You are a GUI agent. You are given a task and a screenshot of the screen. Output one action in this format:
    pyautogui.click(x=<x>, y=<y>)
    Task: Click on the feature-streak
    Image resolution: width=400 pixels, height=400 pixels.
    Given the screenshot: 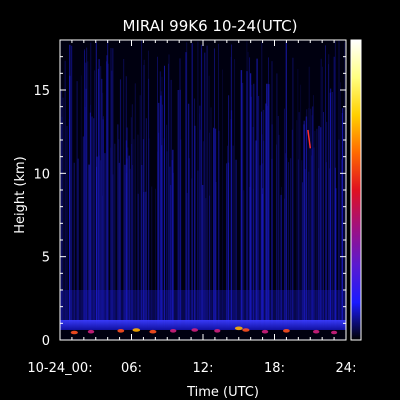 What is the action you would take?
    pyautogui.click(x=309, y=139)
    